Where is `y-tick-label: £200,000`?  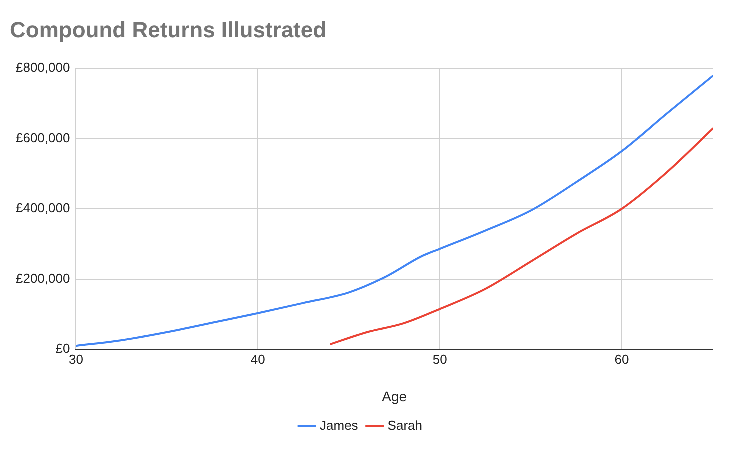
y-tick-label: £200,000 is located at coordinates (43, 278).